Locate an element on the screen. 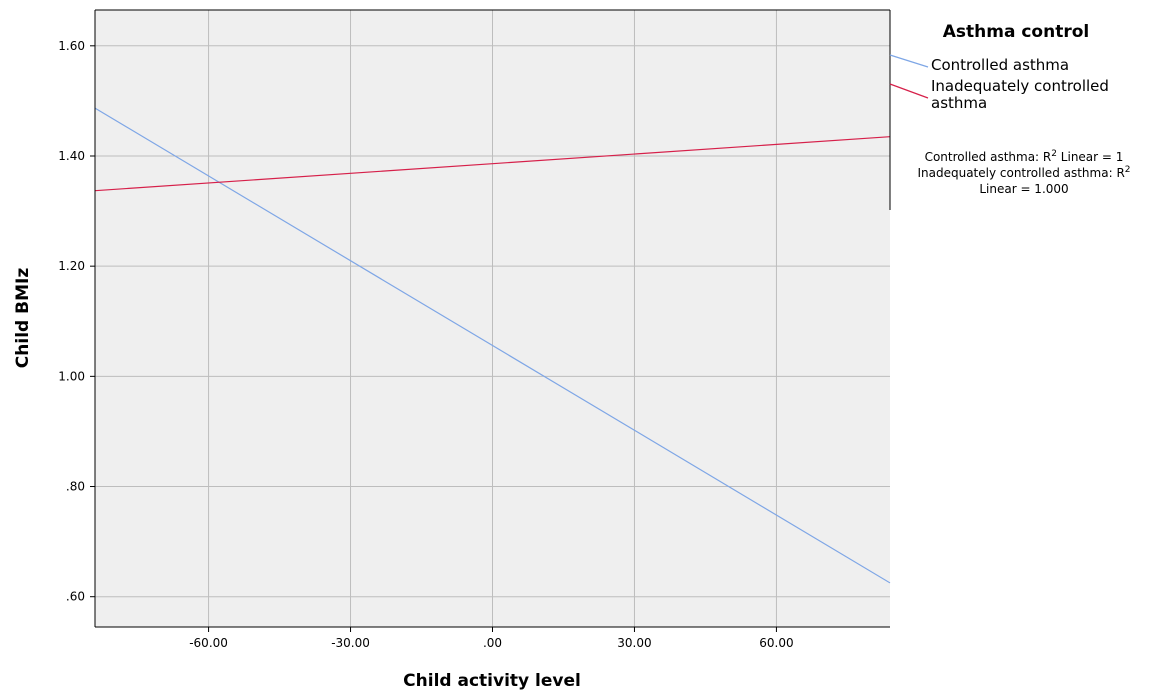 The width and height of the screenshot is (1156, 695). y-tick-label: .80 is located at coordinates (75, 487).